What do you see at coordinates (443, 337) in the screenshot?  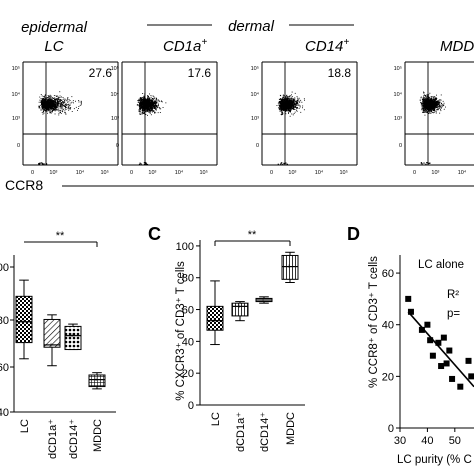 I see `panel-d-point` at bounding box center [443, 337].